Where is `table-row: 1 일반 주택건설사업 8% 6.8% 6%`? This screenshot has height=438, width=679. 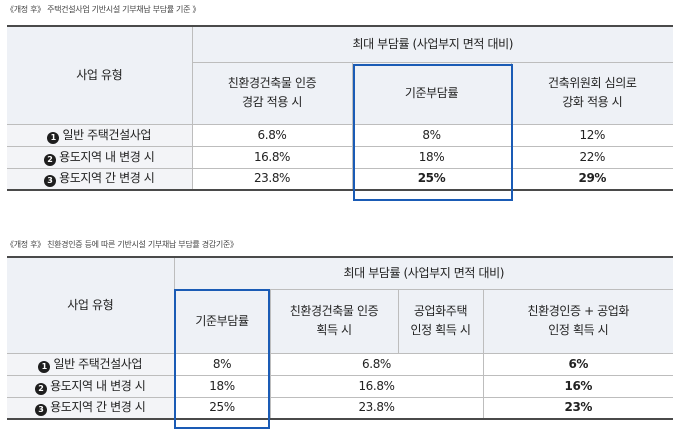 table-row: 1 일반 주택건설사업 8% 6.8% 6% is located at coordinates (340, 364).